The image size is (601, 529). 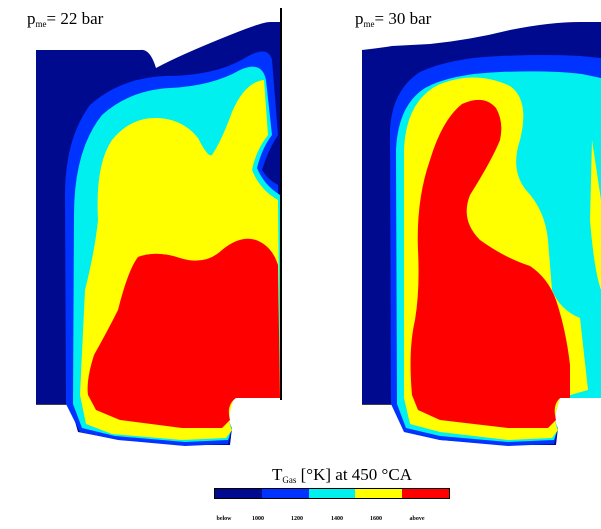 I want to click on panel-title-22-bar: pme= 22 bar, so click(x=65, y=19).